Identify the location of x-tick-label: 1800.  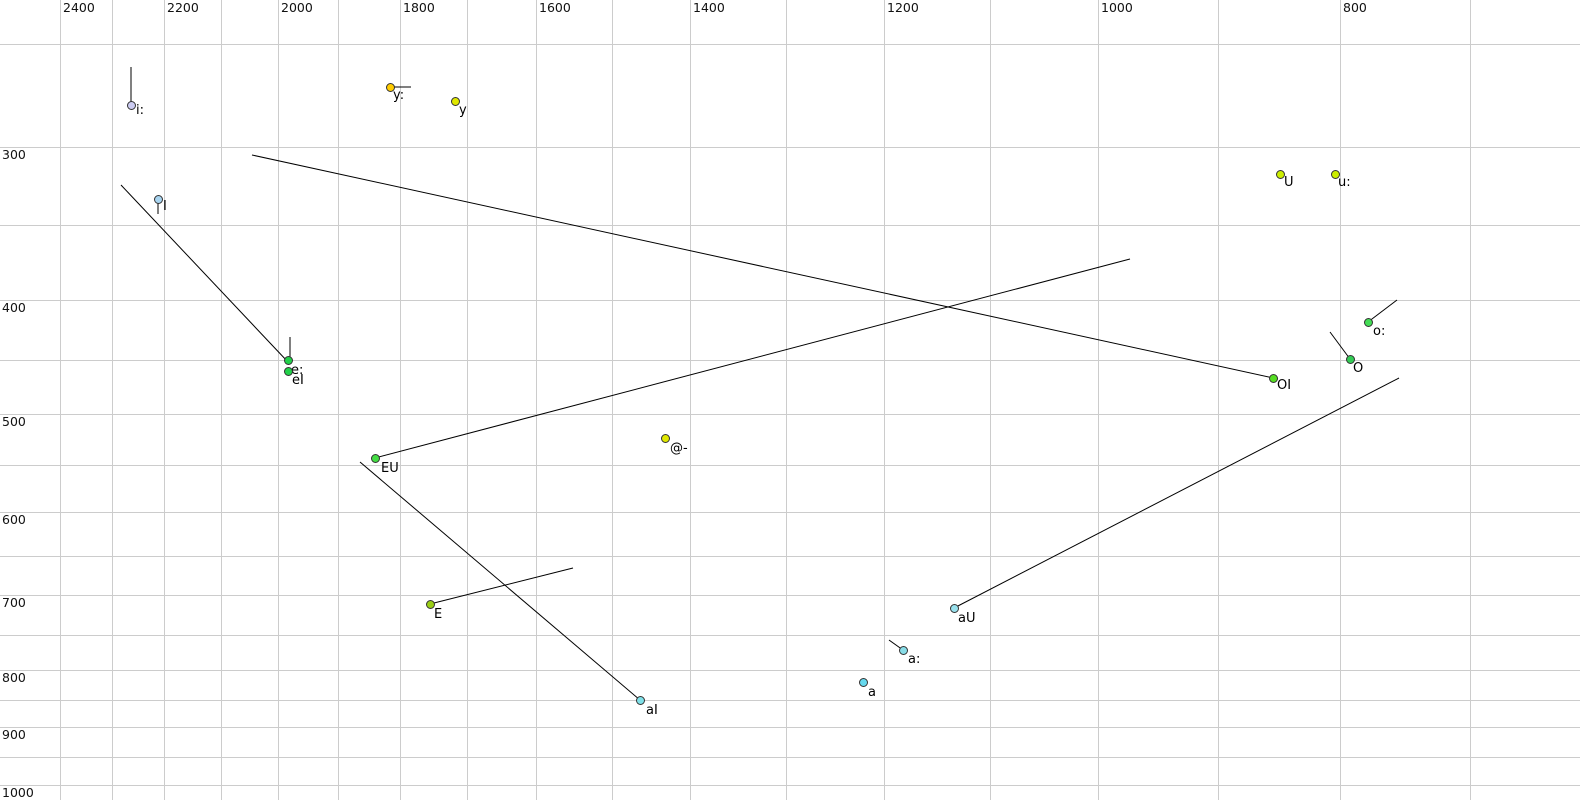
(419, 7).